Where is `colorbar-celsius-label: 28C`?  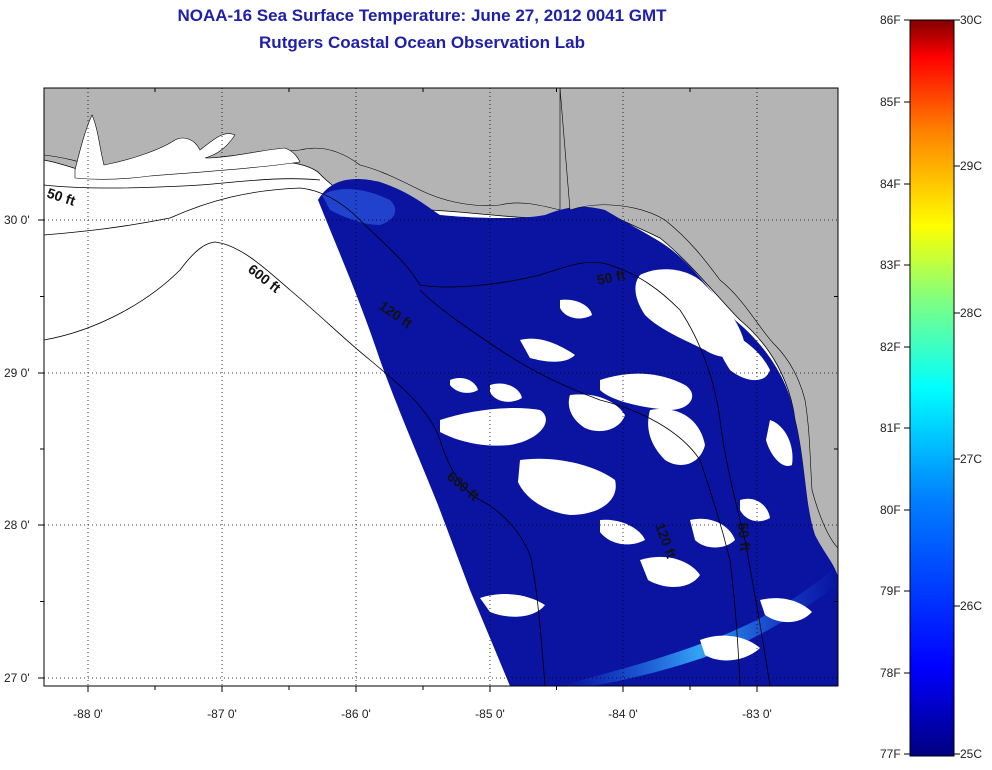
colorbar-celsius-label: 28C is located at coordinates (971, 313).